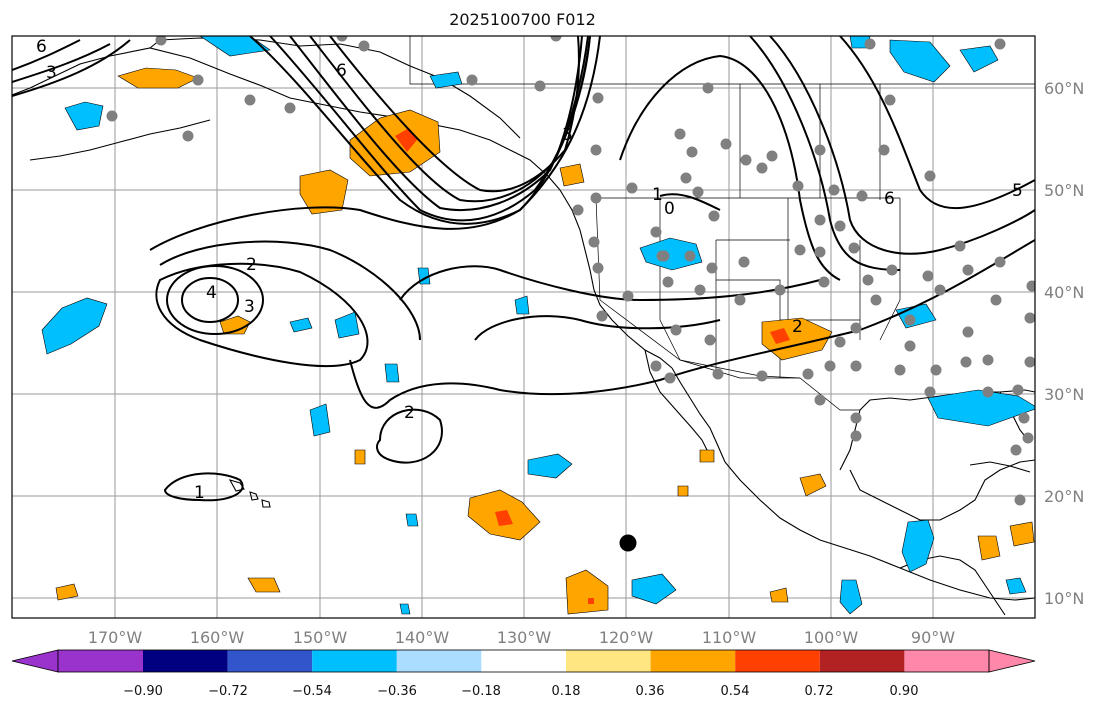  I want to click on lon-tick-label: 90°W, so click(933, 637).